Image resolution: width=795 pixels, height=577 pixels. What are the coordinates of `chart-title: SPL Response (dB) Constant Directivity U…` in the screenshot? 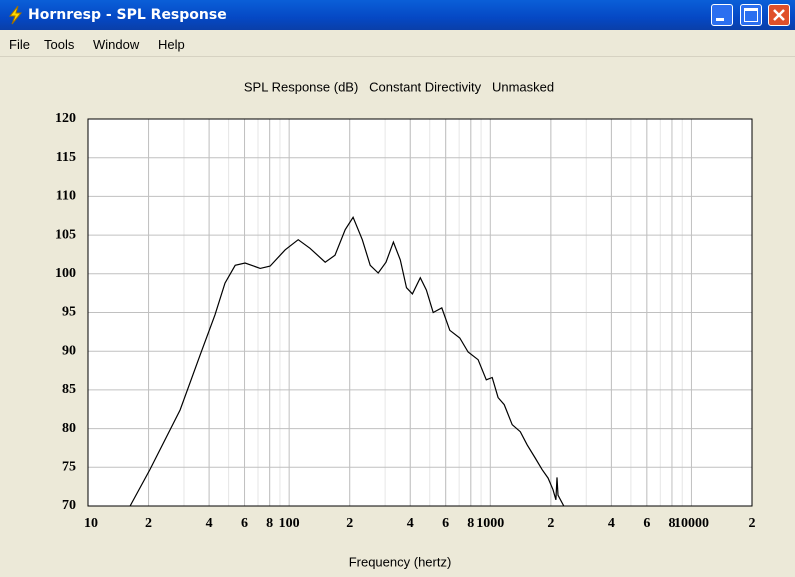 It's located at (399, 86).